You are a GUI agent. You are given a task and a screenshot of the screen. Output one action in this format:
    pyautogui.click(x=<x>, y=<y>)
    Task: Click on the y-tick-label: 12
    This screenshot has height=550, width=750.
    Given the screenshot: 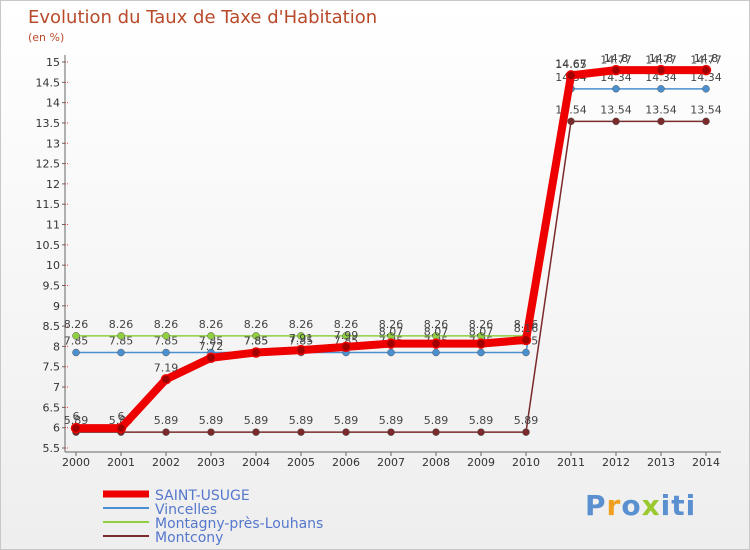 What is the action you would take?
    pyautogui.click(x=53, y=184)
    